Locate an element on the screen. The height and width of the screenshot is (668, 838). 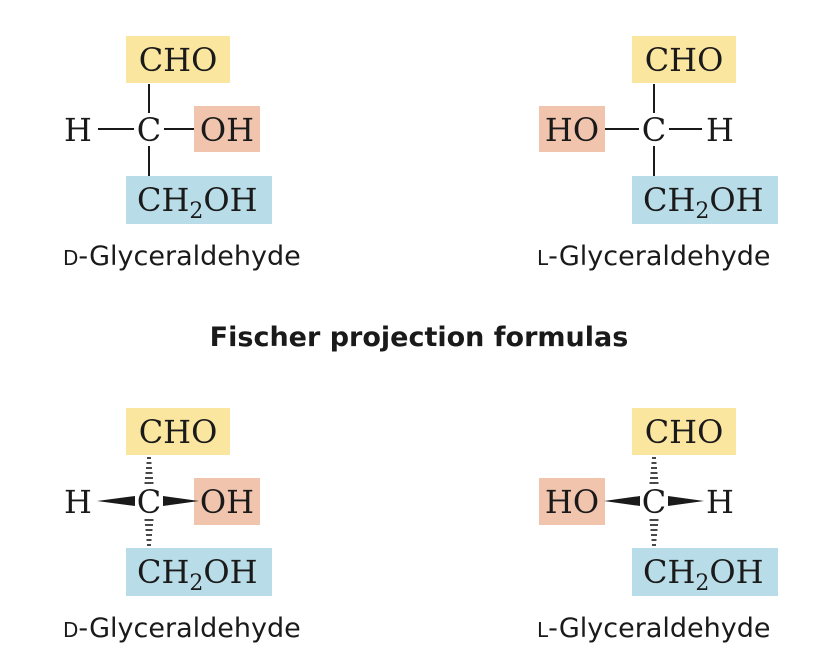
section-title: Fischer projection formulas is located at coordinates (419, 337).